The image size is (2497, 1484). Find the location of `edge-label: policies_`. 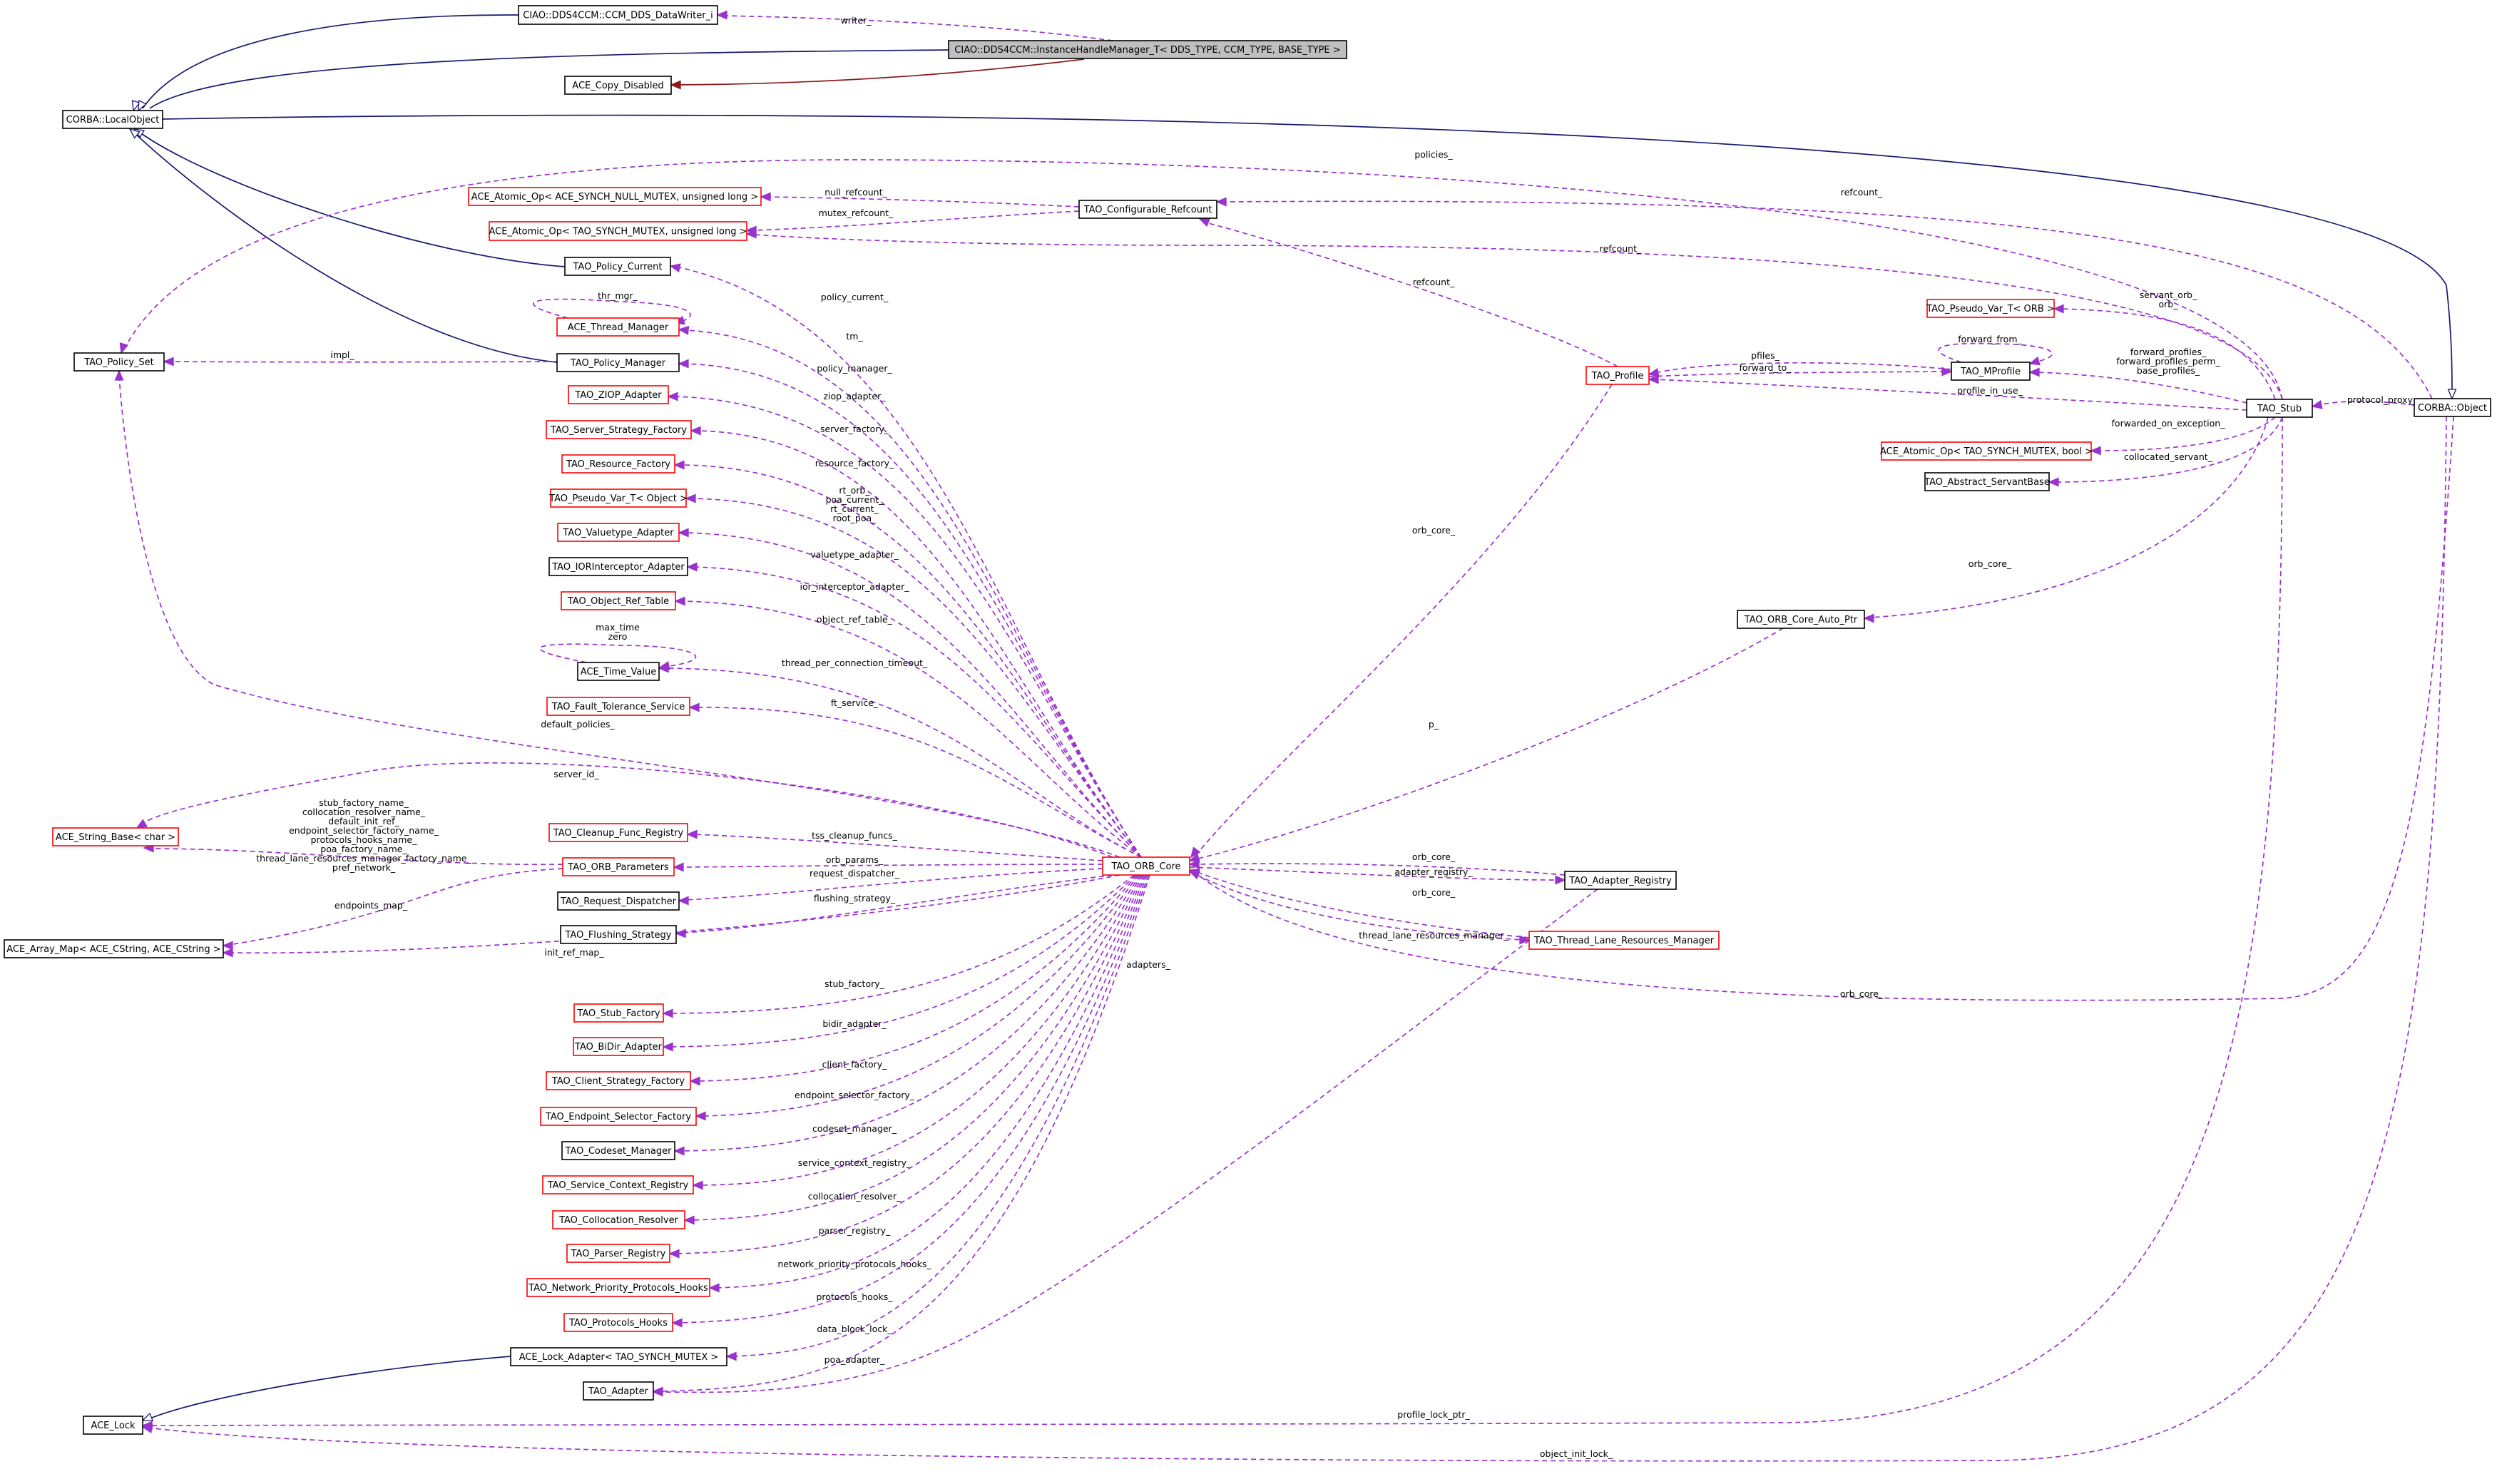

edge-label: policies_ is located at coordinates (1433, 154).